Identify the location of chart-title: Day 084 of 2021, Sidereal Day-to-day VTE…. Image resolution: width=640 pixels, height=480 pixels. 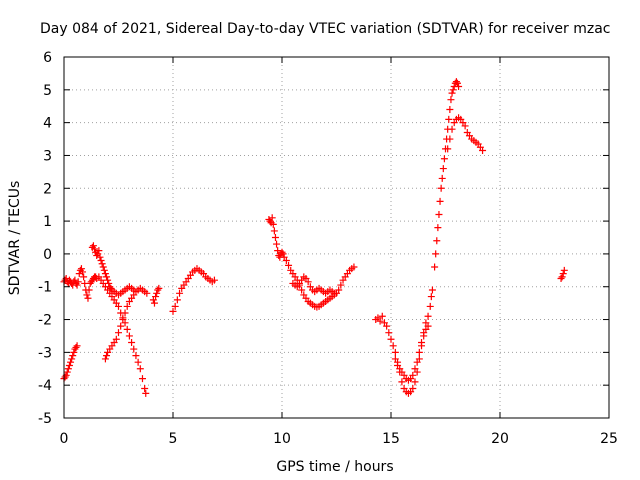
(325, 29).